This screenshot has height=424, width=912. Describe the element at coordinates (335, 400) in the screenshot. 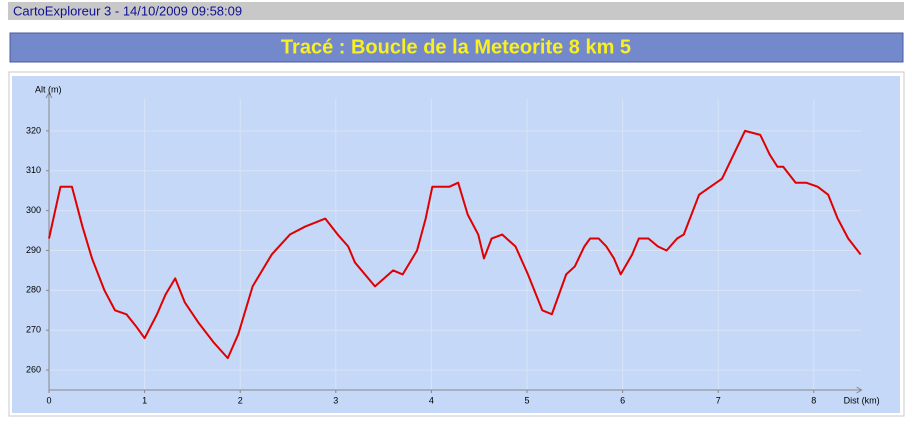

I see `x-tick-label: 3` at that location.